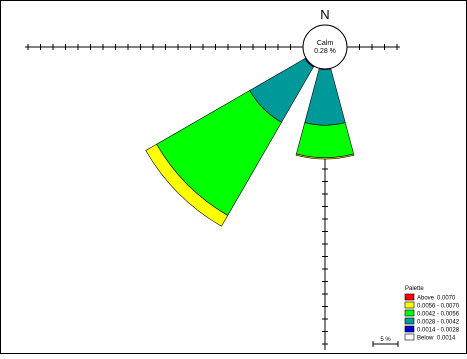 The image size is (467, 359). I want to click on north-label: N, so click(324, 14).